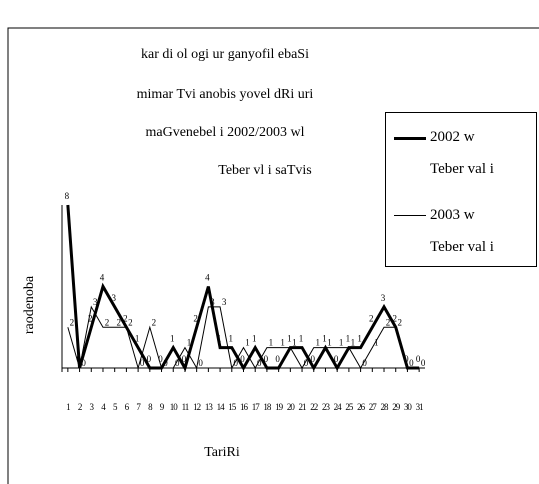 This screenshot has width=539, height=484. What do you see at coordinates (138, 407) in the screenshot?
I see `x-tick-label: 7` at bounding box center [138, 407].